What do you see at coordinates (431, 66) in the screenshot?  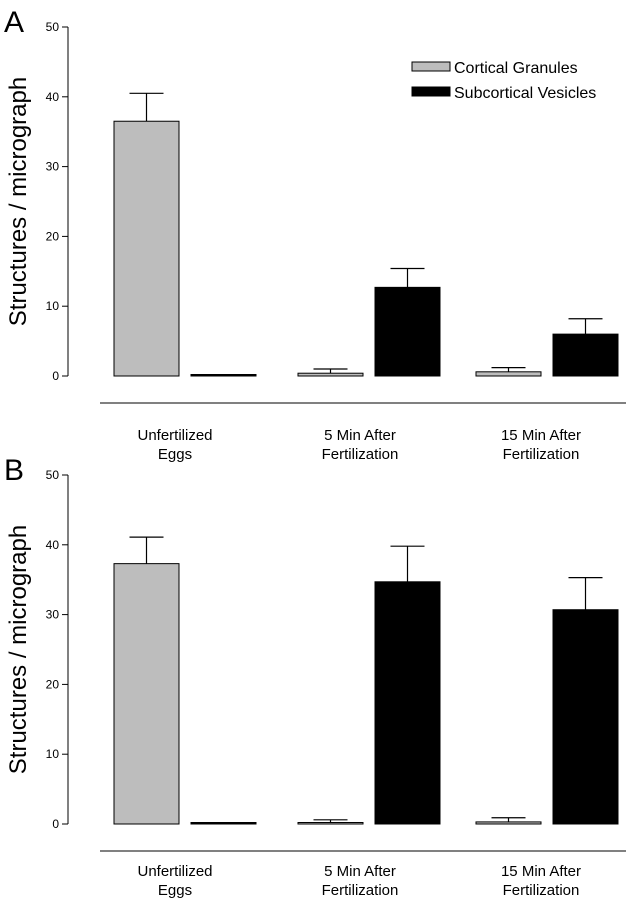 I see `legend-swatch-cortical-granules` at bounding box center [431, 66].